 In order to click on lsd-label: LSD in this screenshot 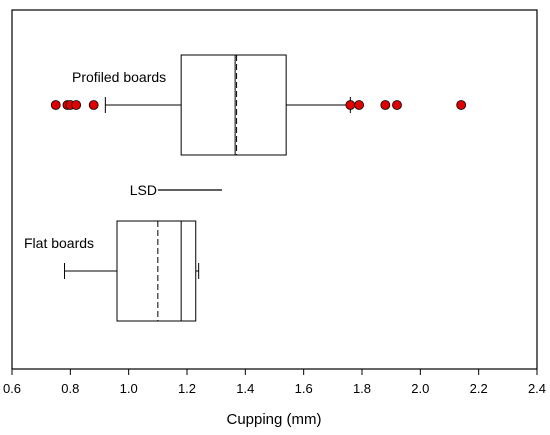, I will do `click(143, 190)`.